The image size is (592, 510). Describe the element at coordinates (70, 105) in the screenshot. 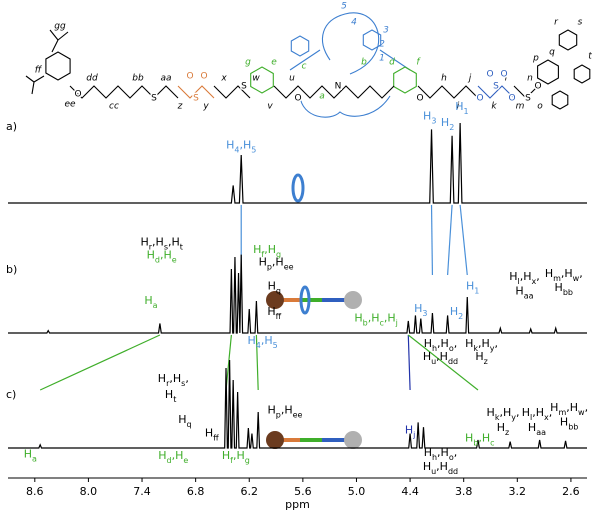

I see `structure-label: ee` at that location.